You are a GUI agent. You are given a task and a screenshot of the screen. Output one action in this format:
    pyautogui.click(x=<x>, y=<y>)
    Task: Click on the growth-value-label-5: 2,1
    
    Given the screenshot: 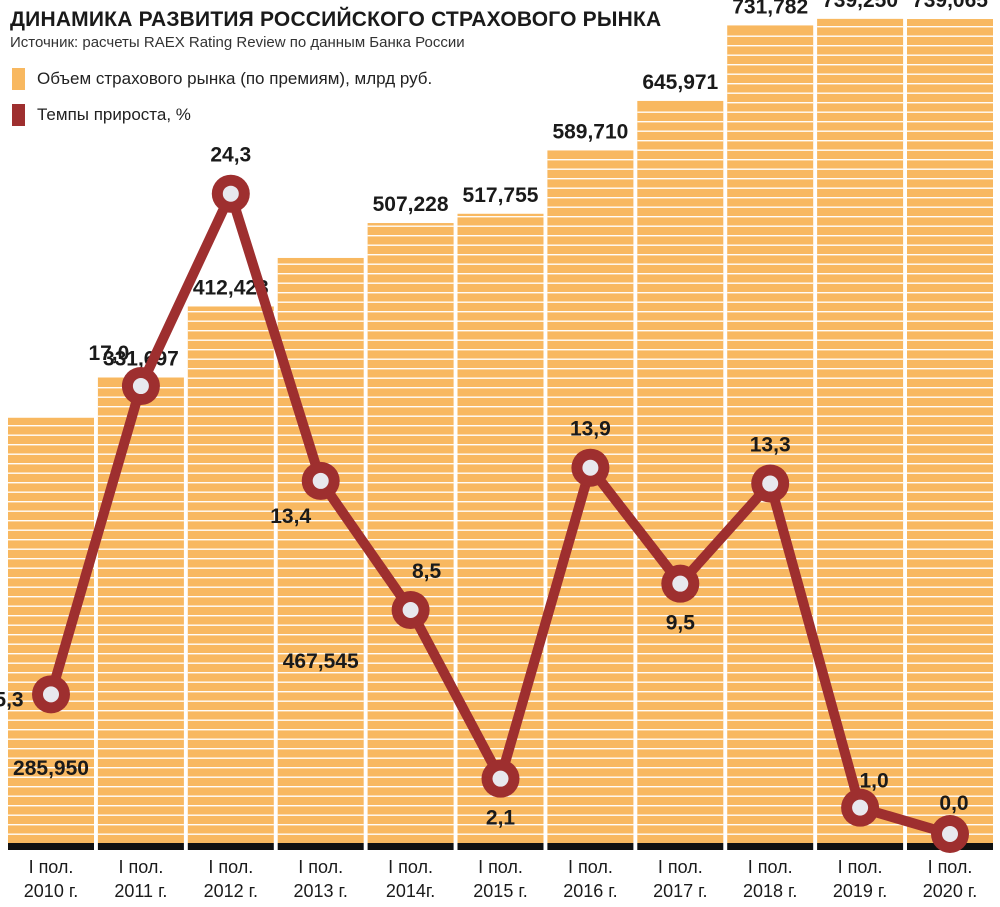 What is the action you would take?
    pyautogui.click(x=501, y=818)
    